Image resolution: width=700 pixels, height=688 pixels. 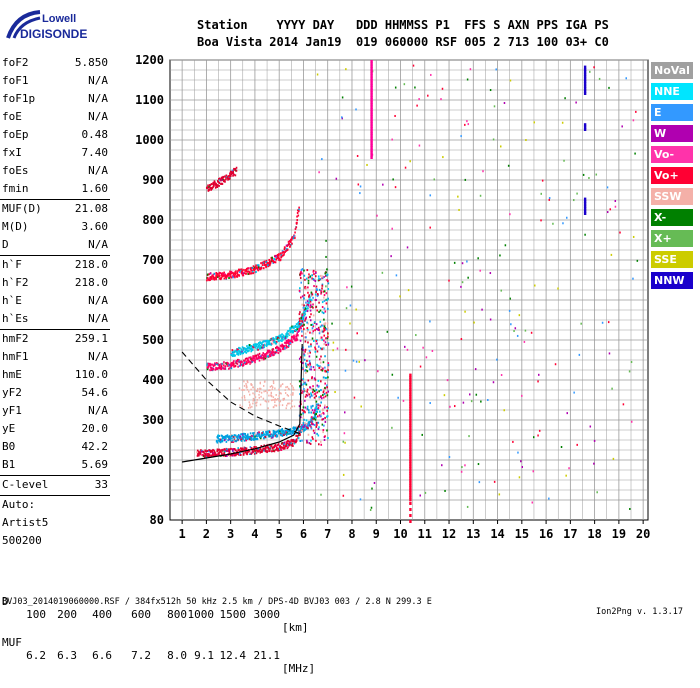 I want to click on legend-item-vo-: Vo+, so click(x=672, y=175).